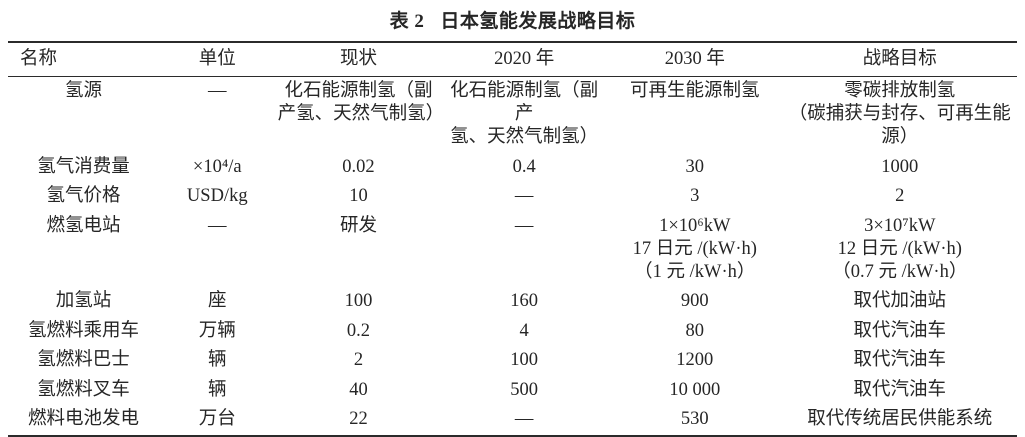 This screenshot has width=1025, height=437. I want to click on cell-name: 氢源, so click(83, 91).